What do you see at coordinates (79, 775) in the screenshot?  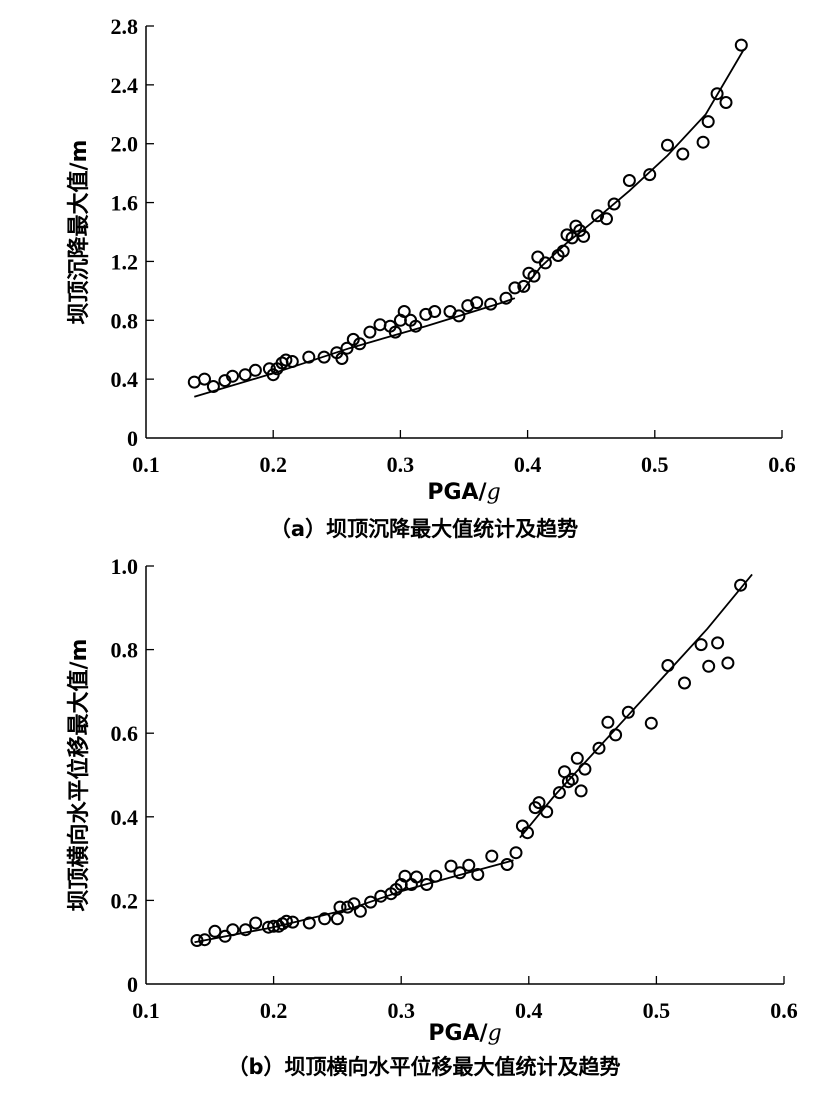 I see `y-axis-title: 坝顶横向水平位移最大值/m` at bounding box center [79, 775].